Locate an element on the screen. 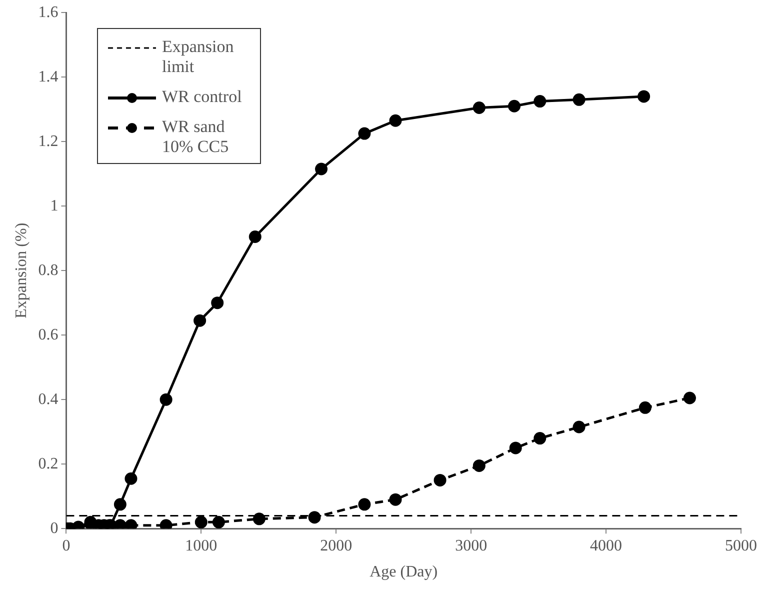 The width and height of the screenshot is (769, 594). x-tick-label: 0 is located at coordinates (66, 545).